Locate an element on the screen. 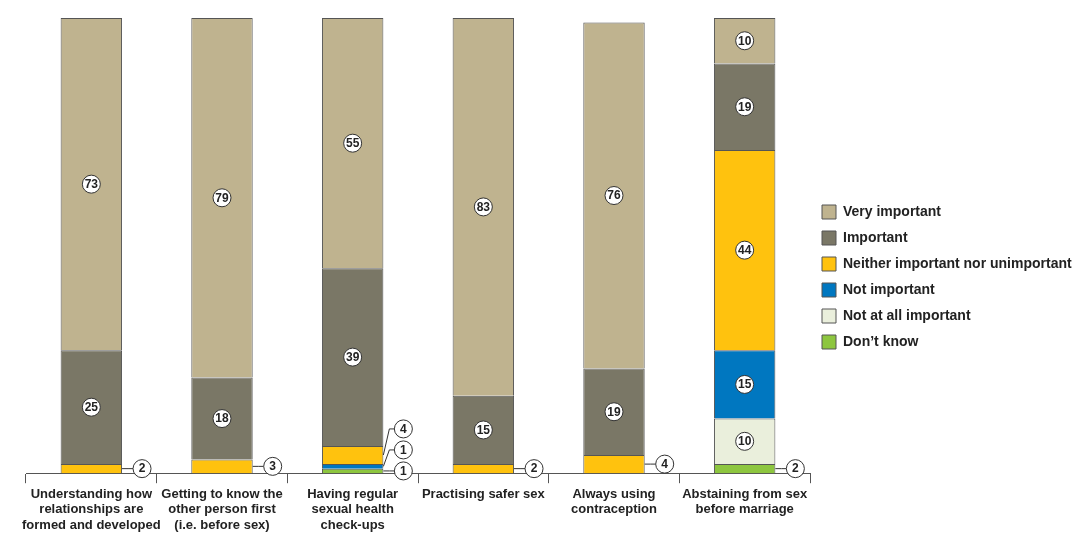  data-label: 44 is located at coordinates (744, 249).